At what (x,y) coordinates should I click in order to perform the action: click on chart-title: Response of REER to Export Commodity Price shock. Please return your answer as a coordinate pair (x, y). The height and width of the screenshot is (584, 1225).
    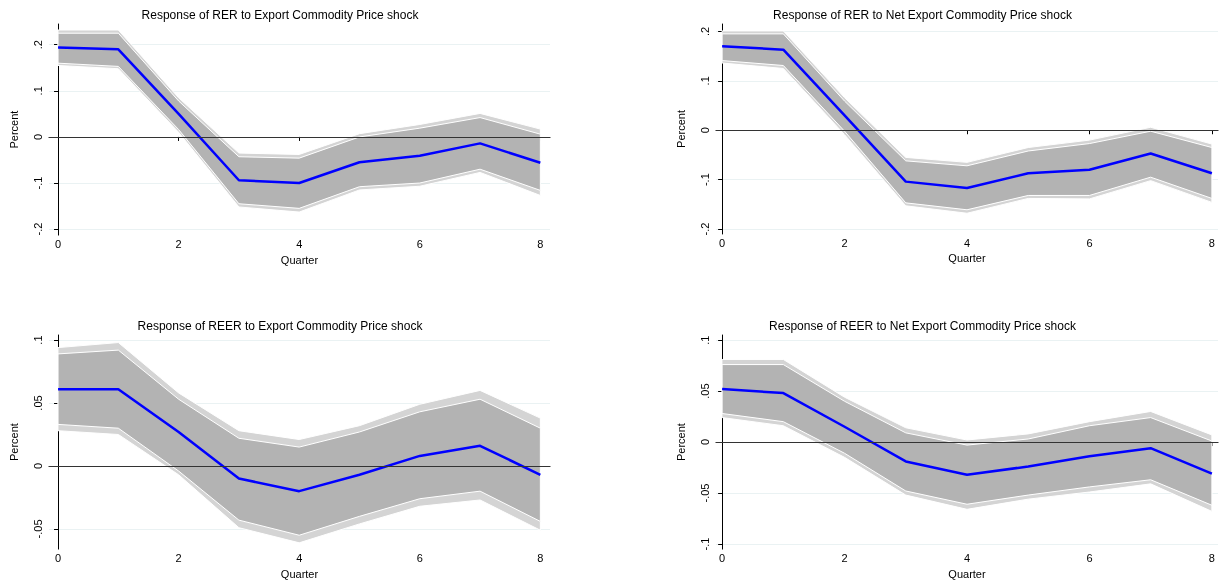
    Looking at the image, I should click on (280, 326).